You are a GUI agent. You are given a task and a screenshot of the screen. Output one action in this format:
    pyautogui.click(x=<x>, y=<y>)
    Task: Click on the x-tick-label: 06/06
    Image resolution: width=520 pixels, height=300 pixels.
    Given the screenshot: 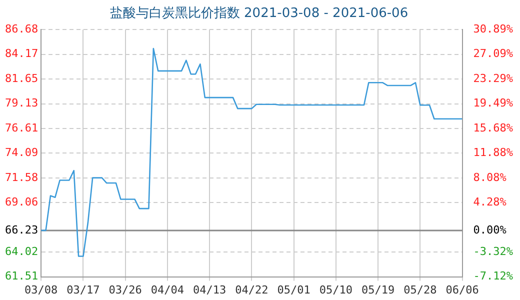 What is the action you would take?
    pyautogui.click(x=462, y=289)
    